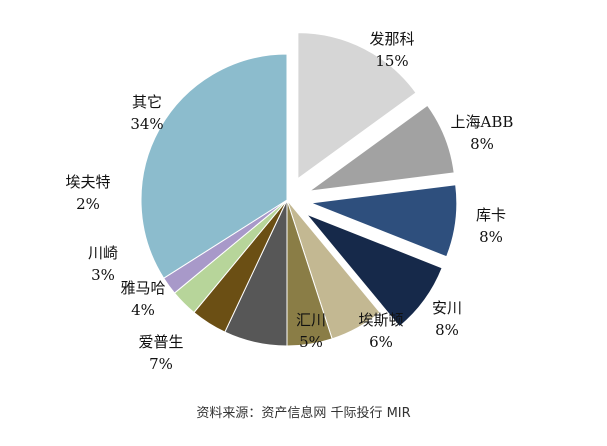 This screenshot has height=446, width=607. Describe the element at coordinates (160, 342) in the screenshot. I see `slice-name-label: 爱普生` at that location.